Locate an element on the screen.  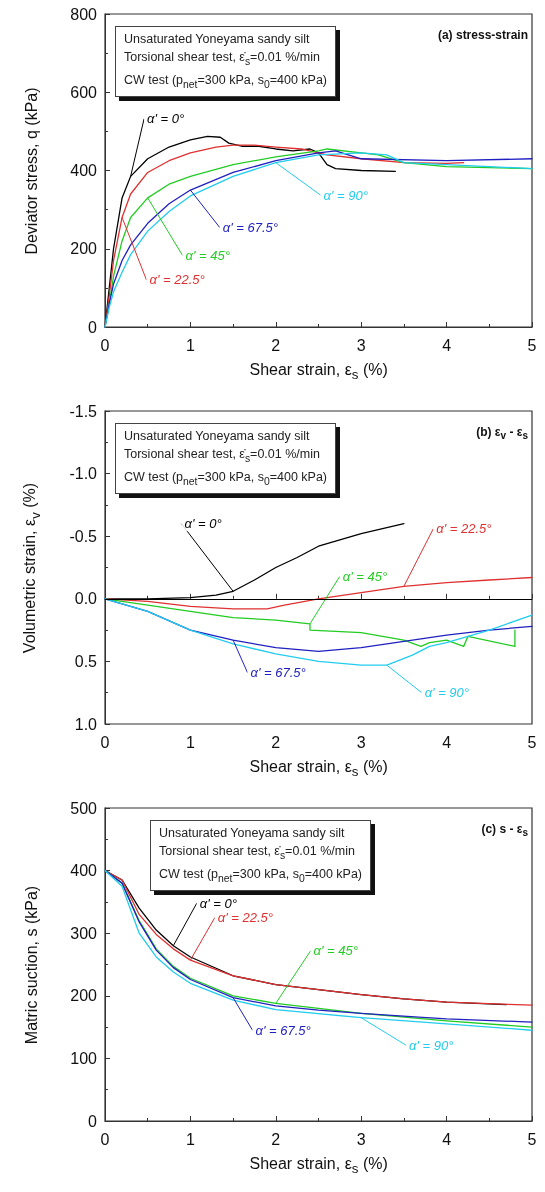
y-axis-title: Matric suction, s (kPa) is located at coordinates (32, 964).